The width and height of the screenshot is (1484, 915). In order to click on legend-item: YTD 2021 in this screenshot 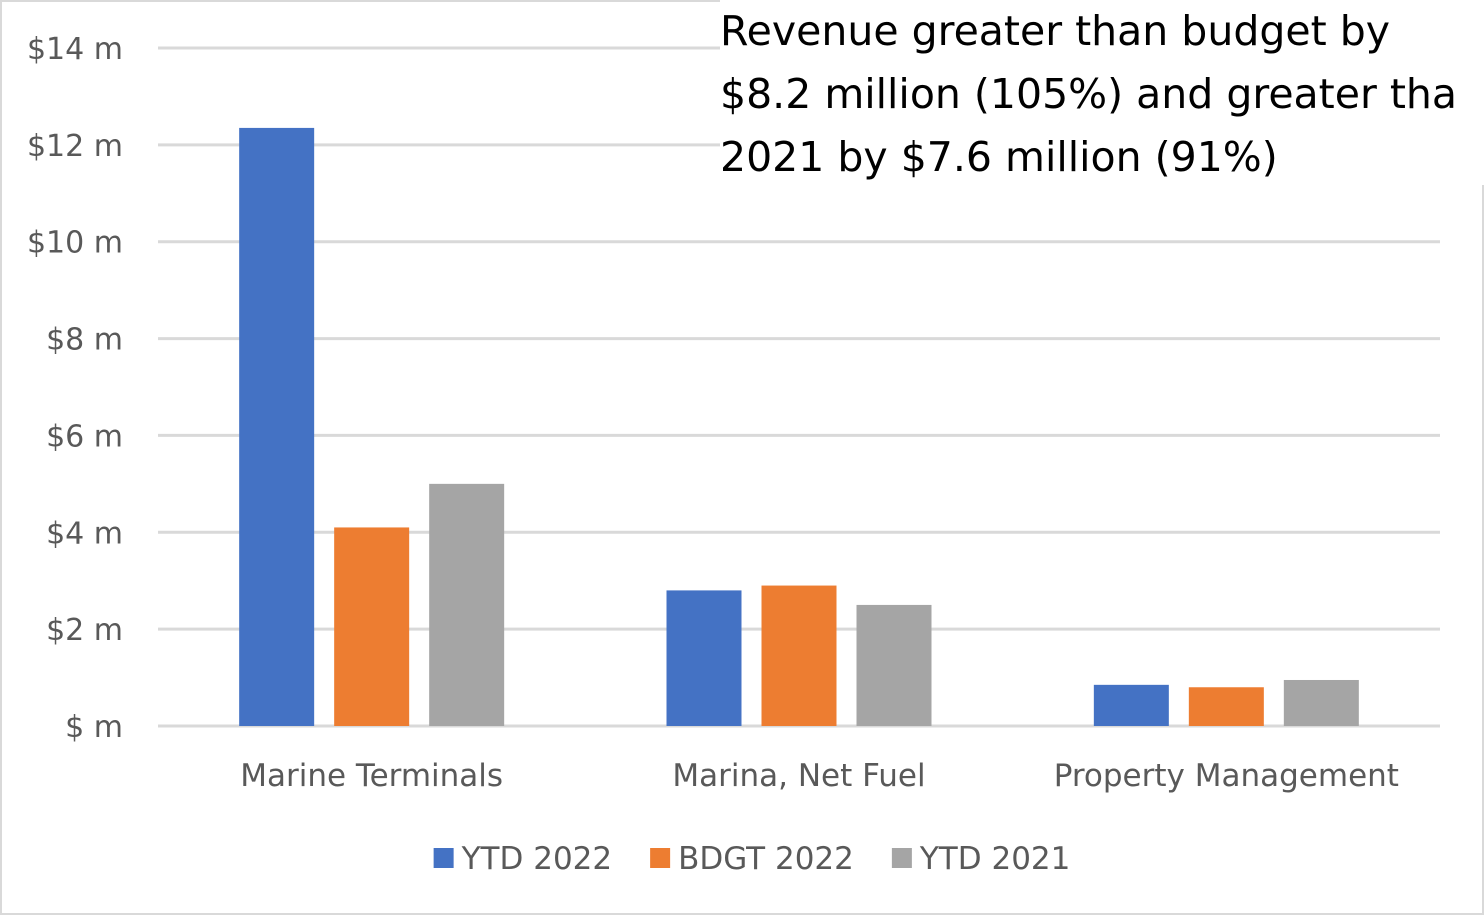, I will do `click(981, 859)`.